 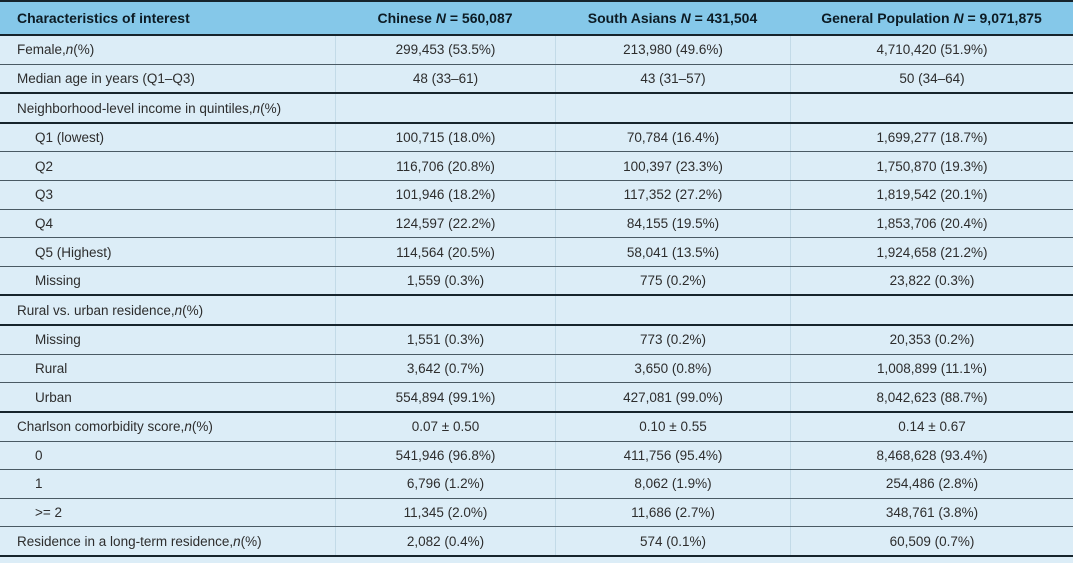 What do you see at coordinates (445, 484) in the screenshot?
I see `cell-chinese: 6,796 (1.2%)` at bounding box center [445, 484].